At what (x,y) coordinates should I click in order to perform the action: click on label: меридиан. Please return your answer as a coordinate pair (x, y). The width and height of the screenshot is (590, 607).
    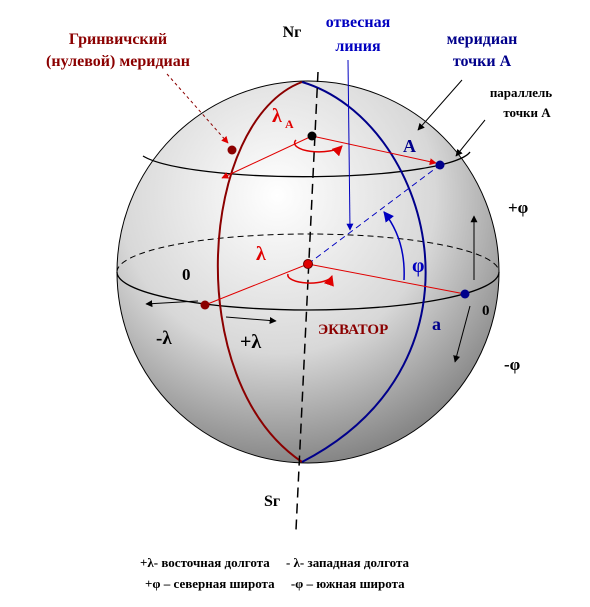
    Looking at the image, I should click on (482, 39).